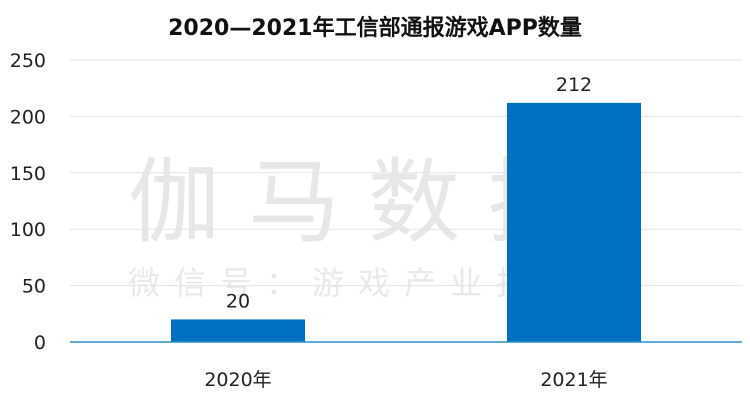 The image size is (750, 402). What do you see at coordinates (574, 85) in the screenshot?
I see `data-label: 212` at bounding box center [574, 85].